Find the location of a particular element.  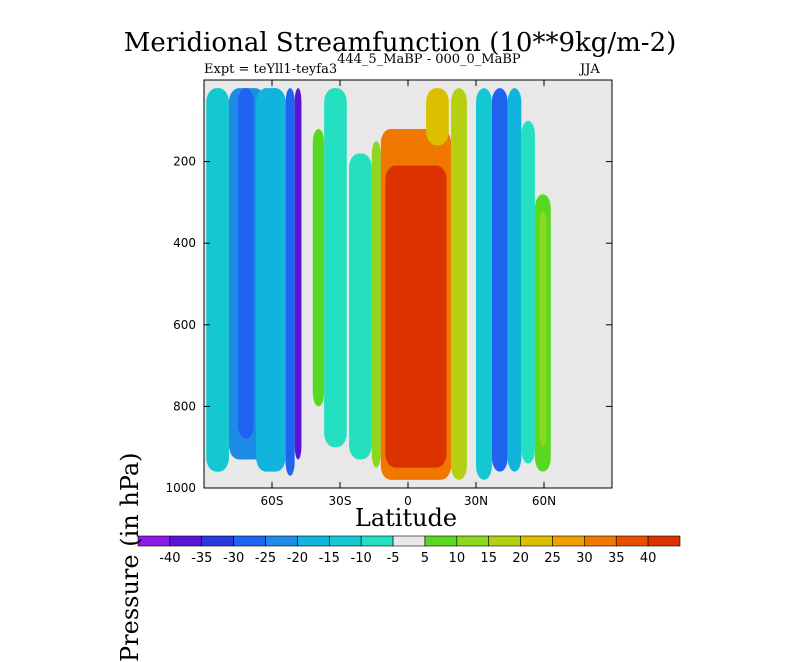

x-tick-label: 30N is located at coordinates (476, 501).